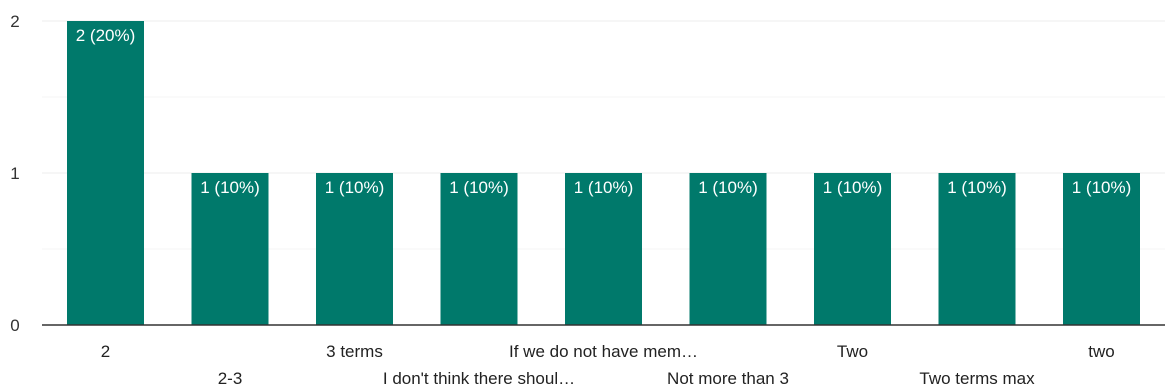 The height and width of the screenshot is (389, 1165). Describe the element at coordinates (354, 351) in the screenshot. I see `x-category-label: 3 terms` at that location.